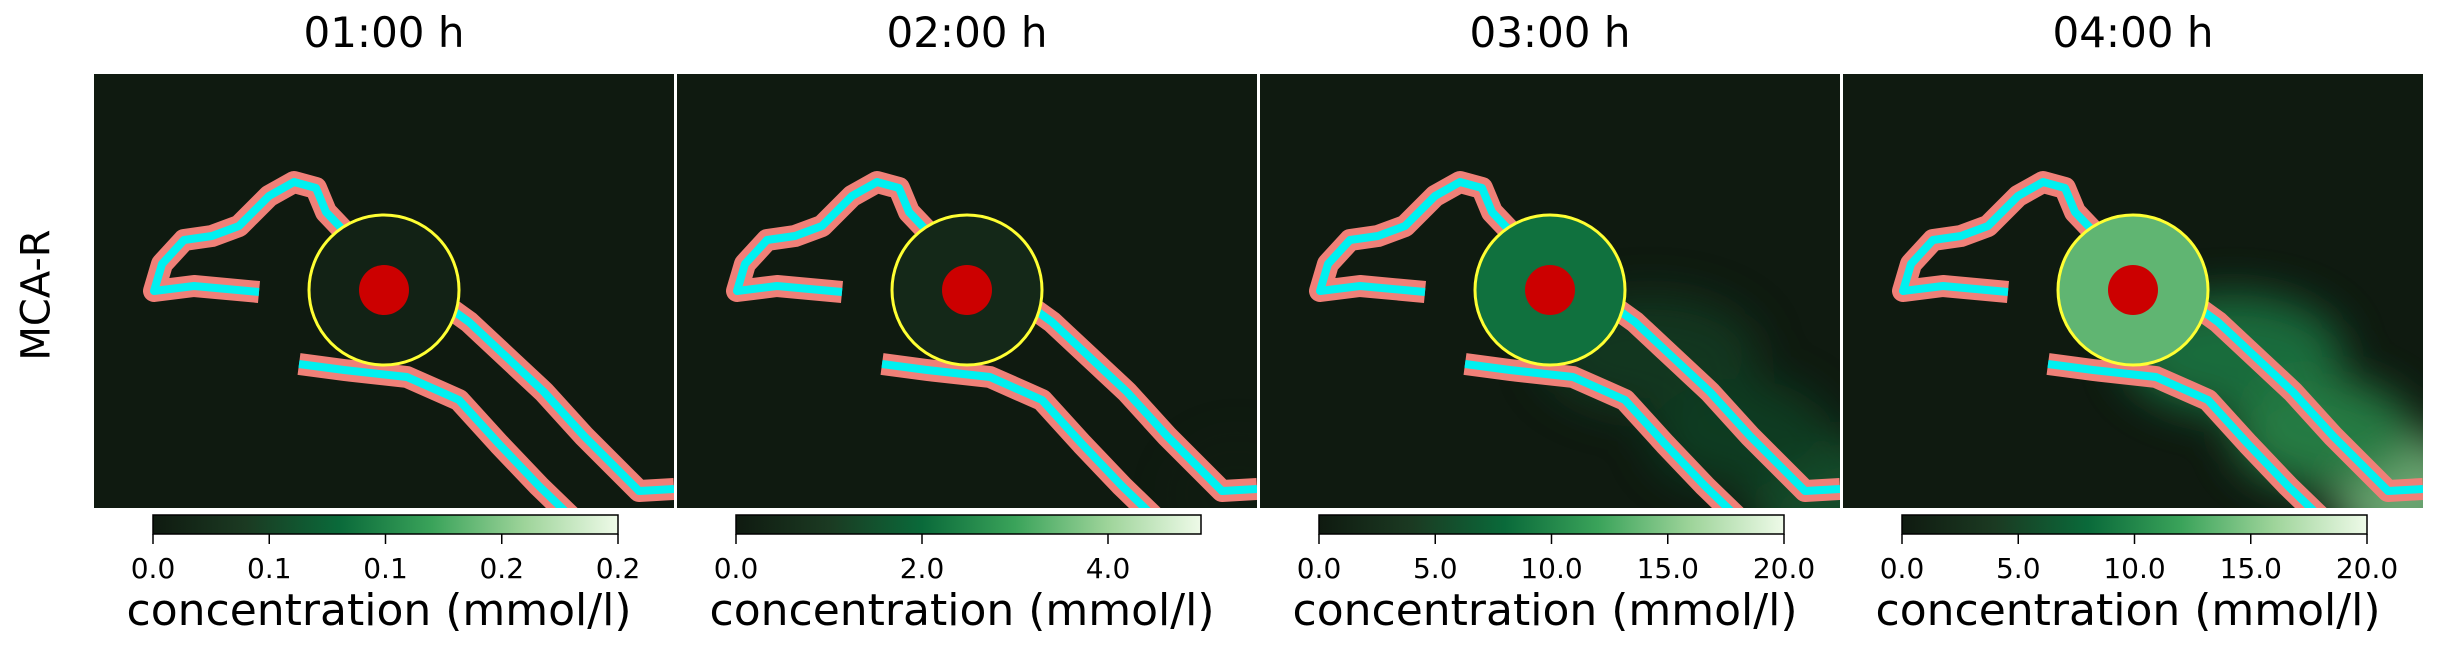 This screenshot has height=661, width=2443. What do you see at coordinates (1108, 568) in the screenshot?
I see `colorbar-tick-label: 4.0` at bounding box center [1108, 568].